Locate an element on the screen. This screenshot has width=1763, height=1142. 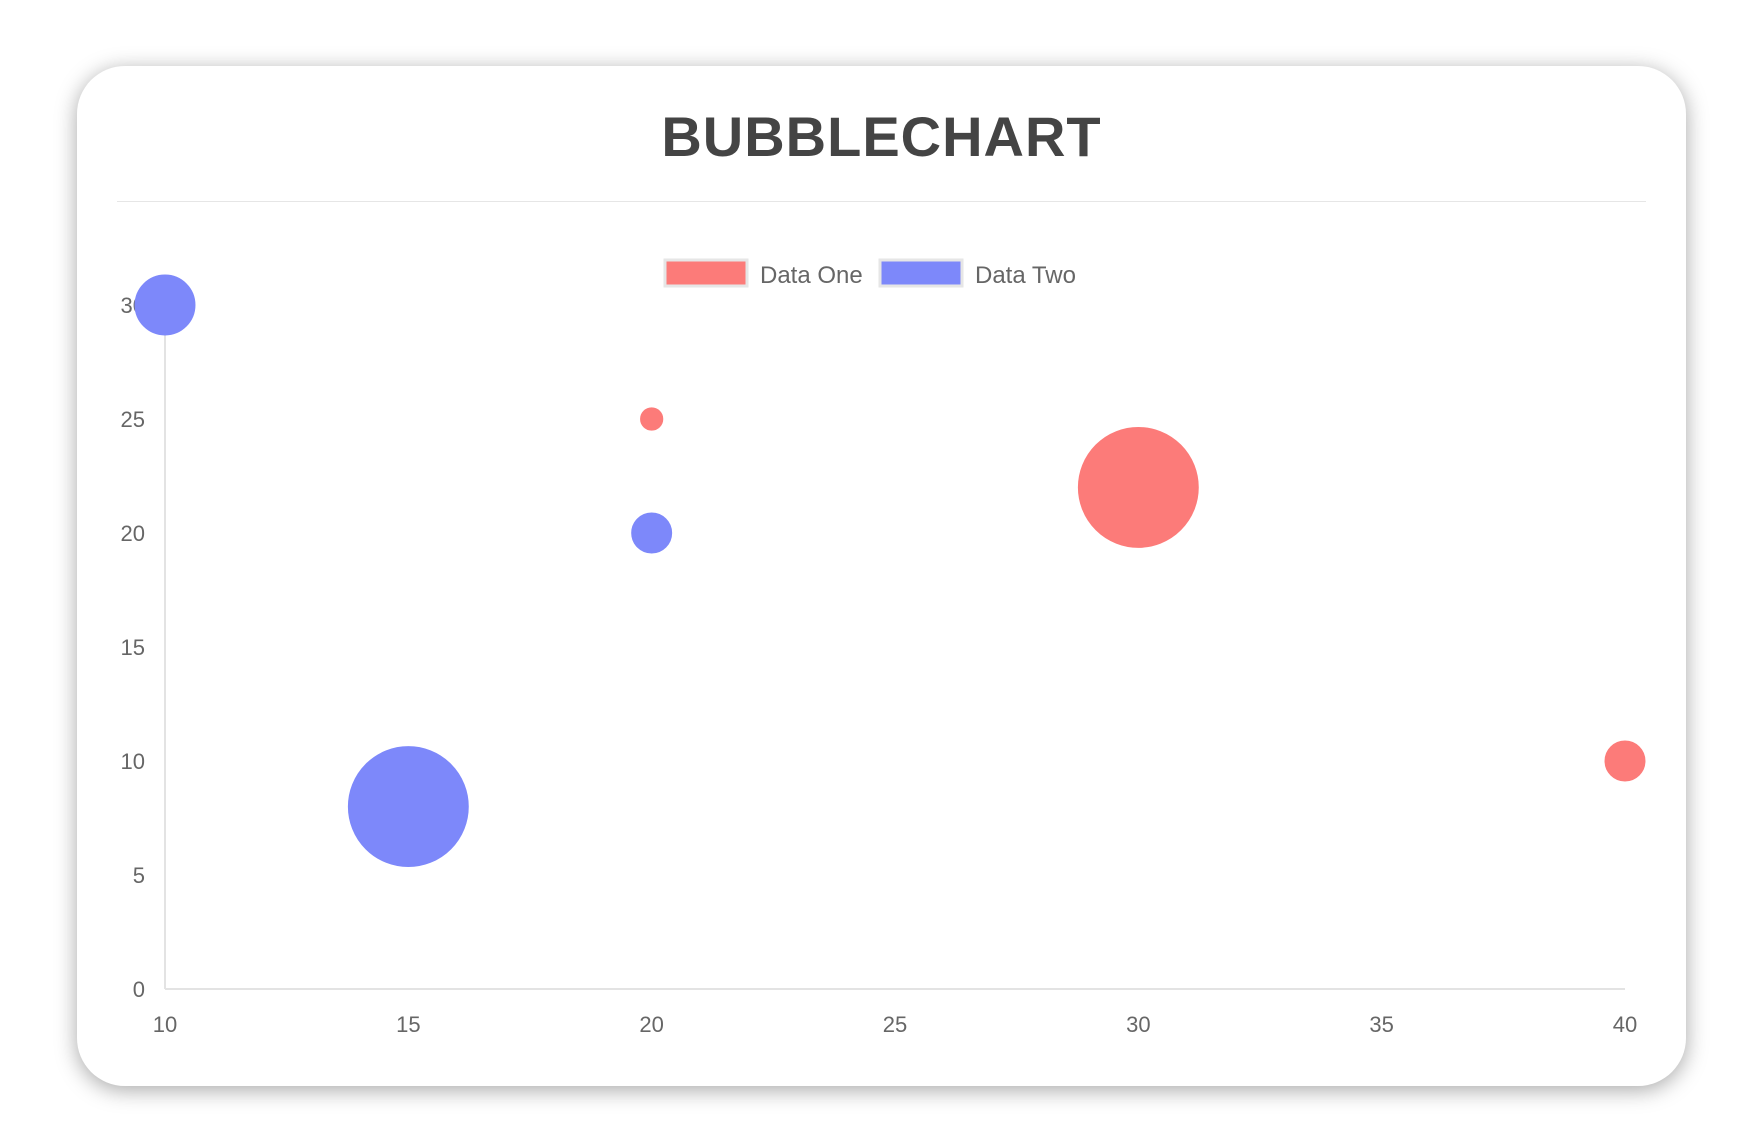
x-tick-label: 35 is located at coordinates (1381, 1024).